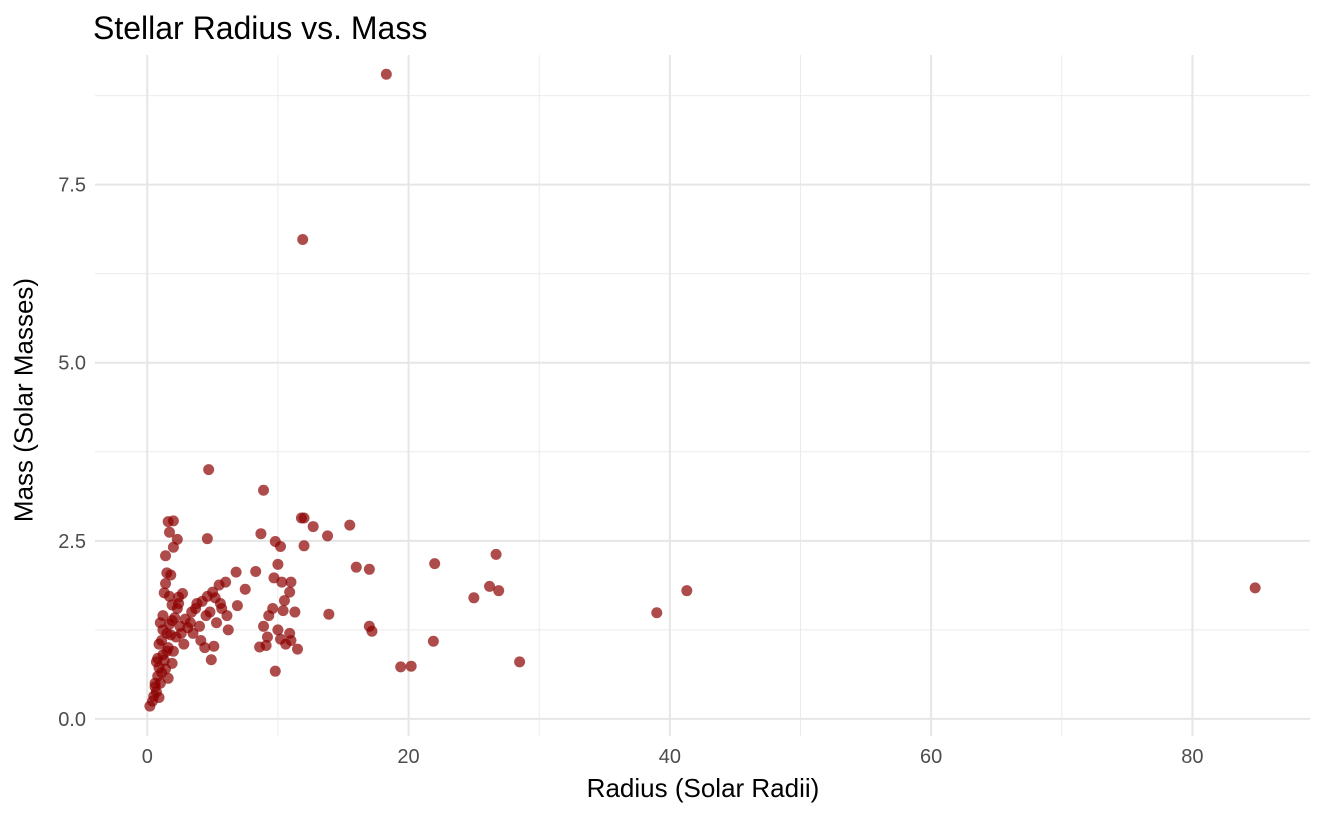  What do you see at coordinates (72, 186) in the screenshot?
I see `y-tick-label: 7.5` at bounding box center [72, 186].